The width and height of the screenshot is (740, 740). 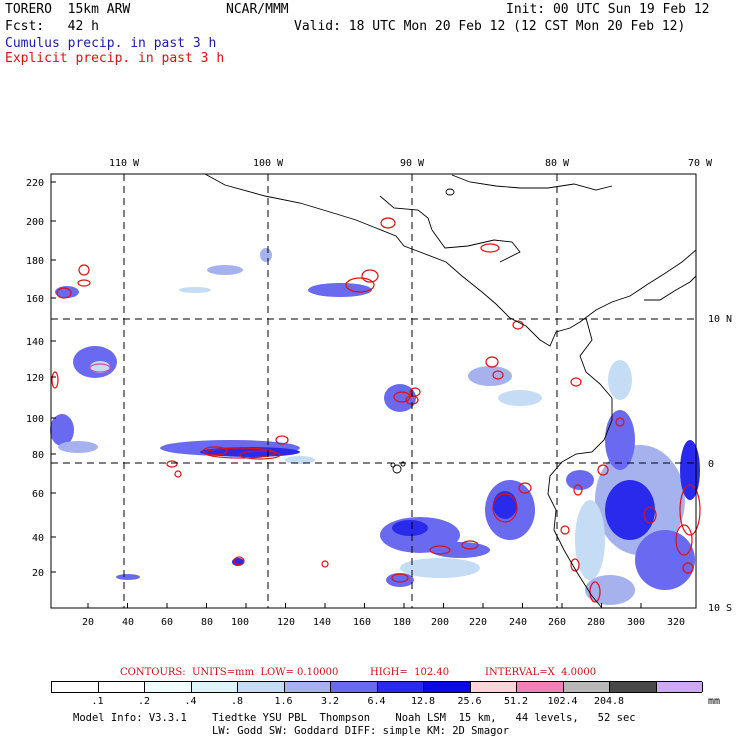 What do you see at coordinates (38, 538) in the screenshot?
I see `y-tick-label: 40` at bounding box center [38, 538].